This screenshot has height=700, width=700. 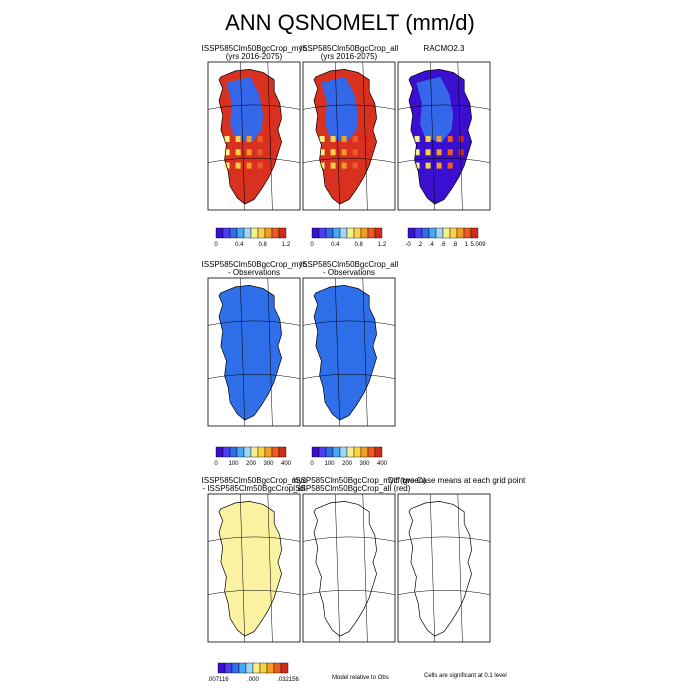 I want to click on panel-title-3: ISSP585Clm50BgcCrop_myc - Observations, so click(x=254, y=269).